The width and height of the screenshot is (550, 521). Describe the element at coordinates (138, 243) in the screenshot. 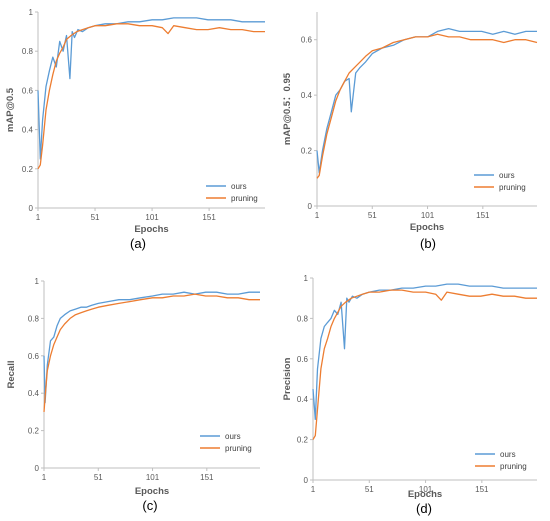

I see `panel-caption: (a)` at that location.